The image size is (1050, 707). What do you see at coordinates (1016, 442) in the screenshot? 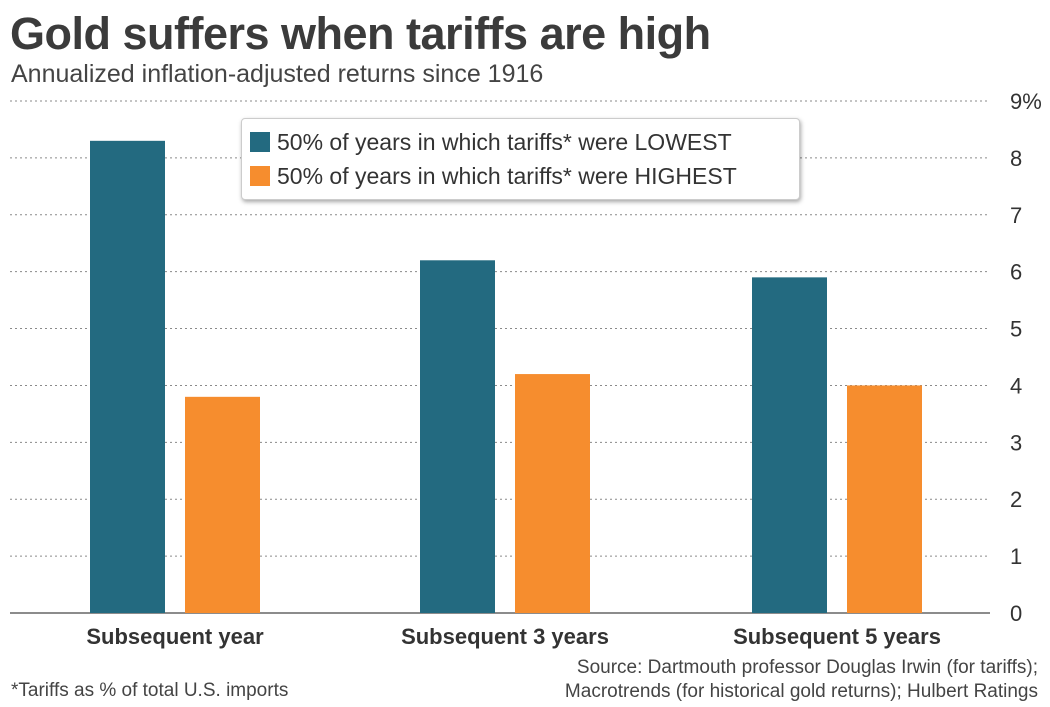
I see `y-tick-label: 3` at bounding box center [1016, 442].